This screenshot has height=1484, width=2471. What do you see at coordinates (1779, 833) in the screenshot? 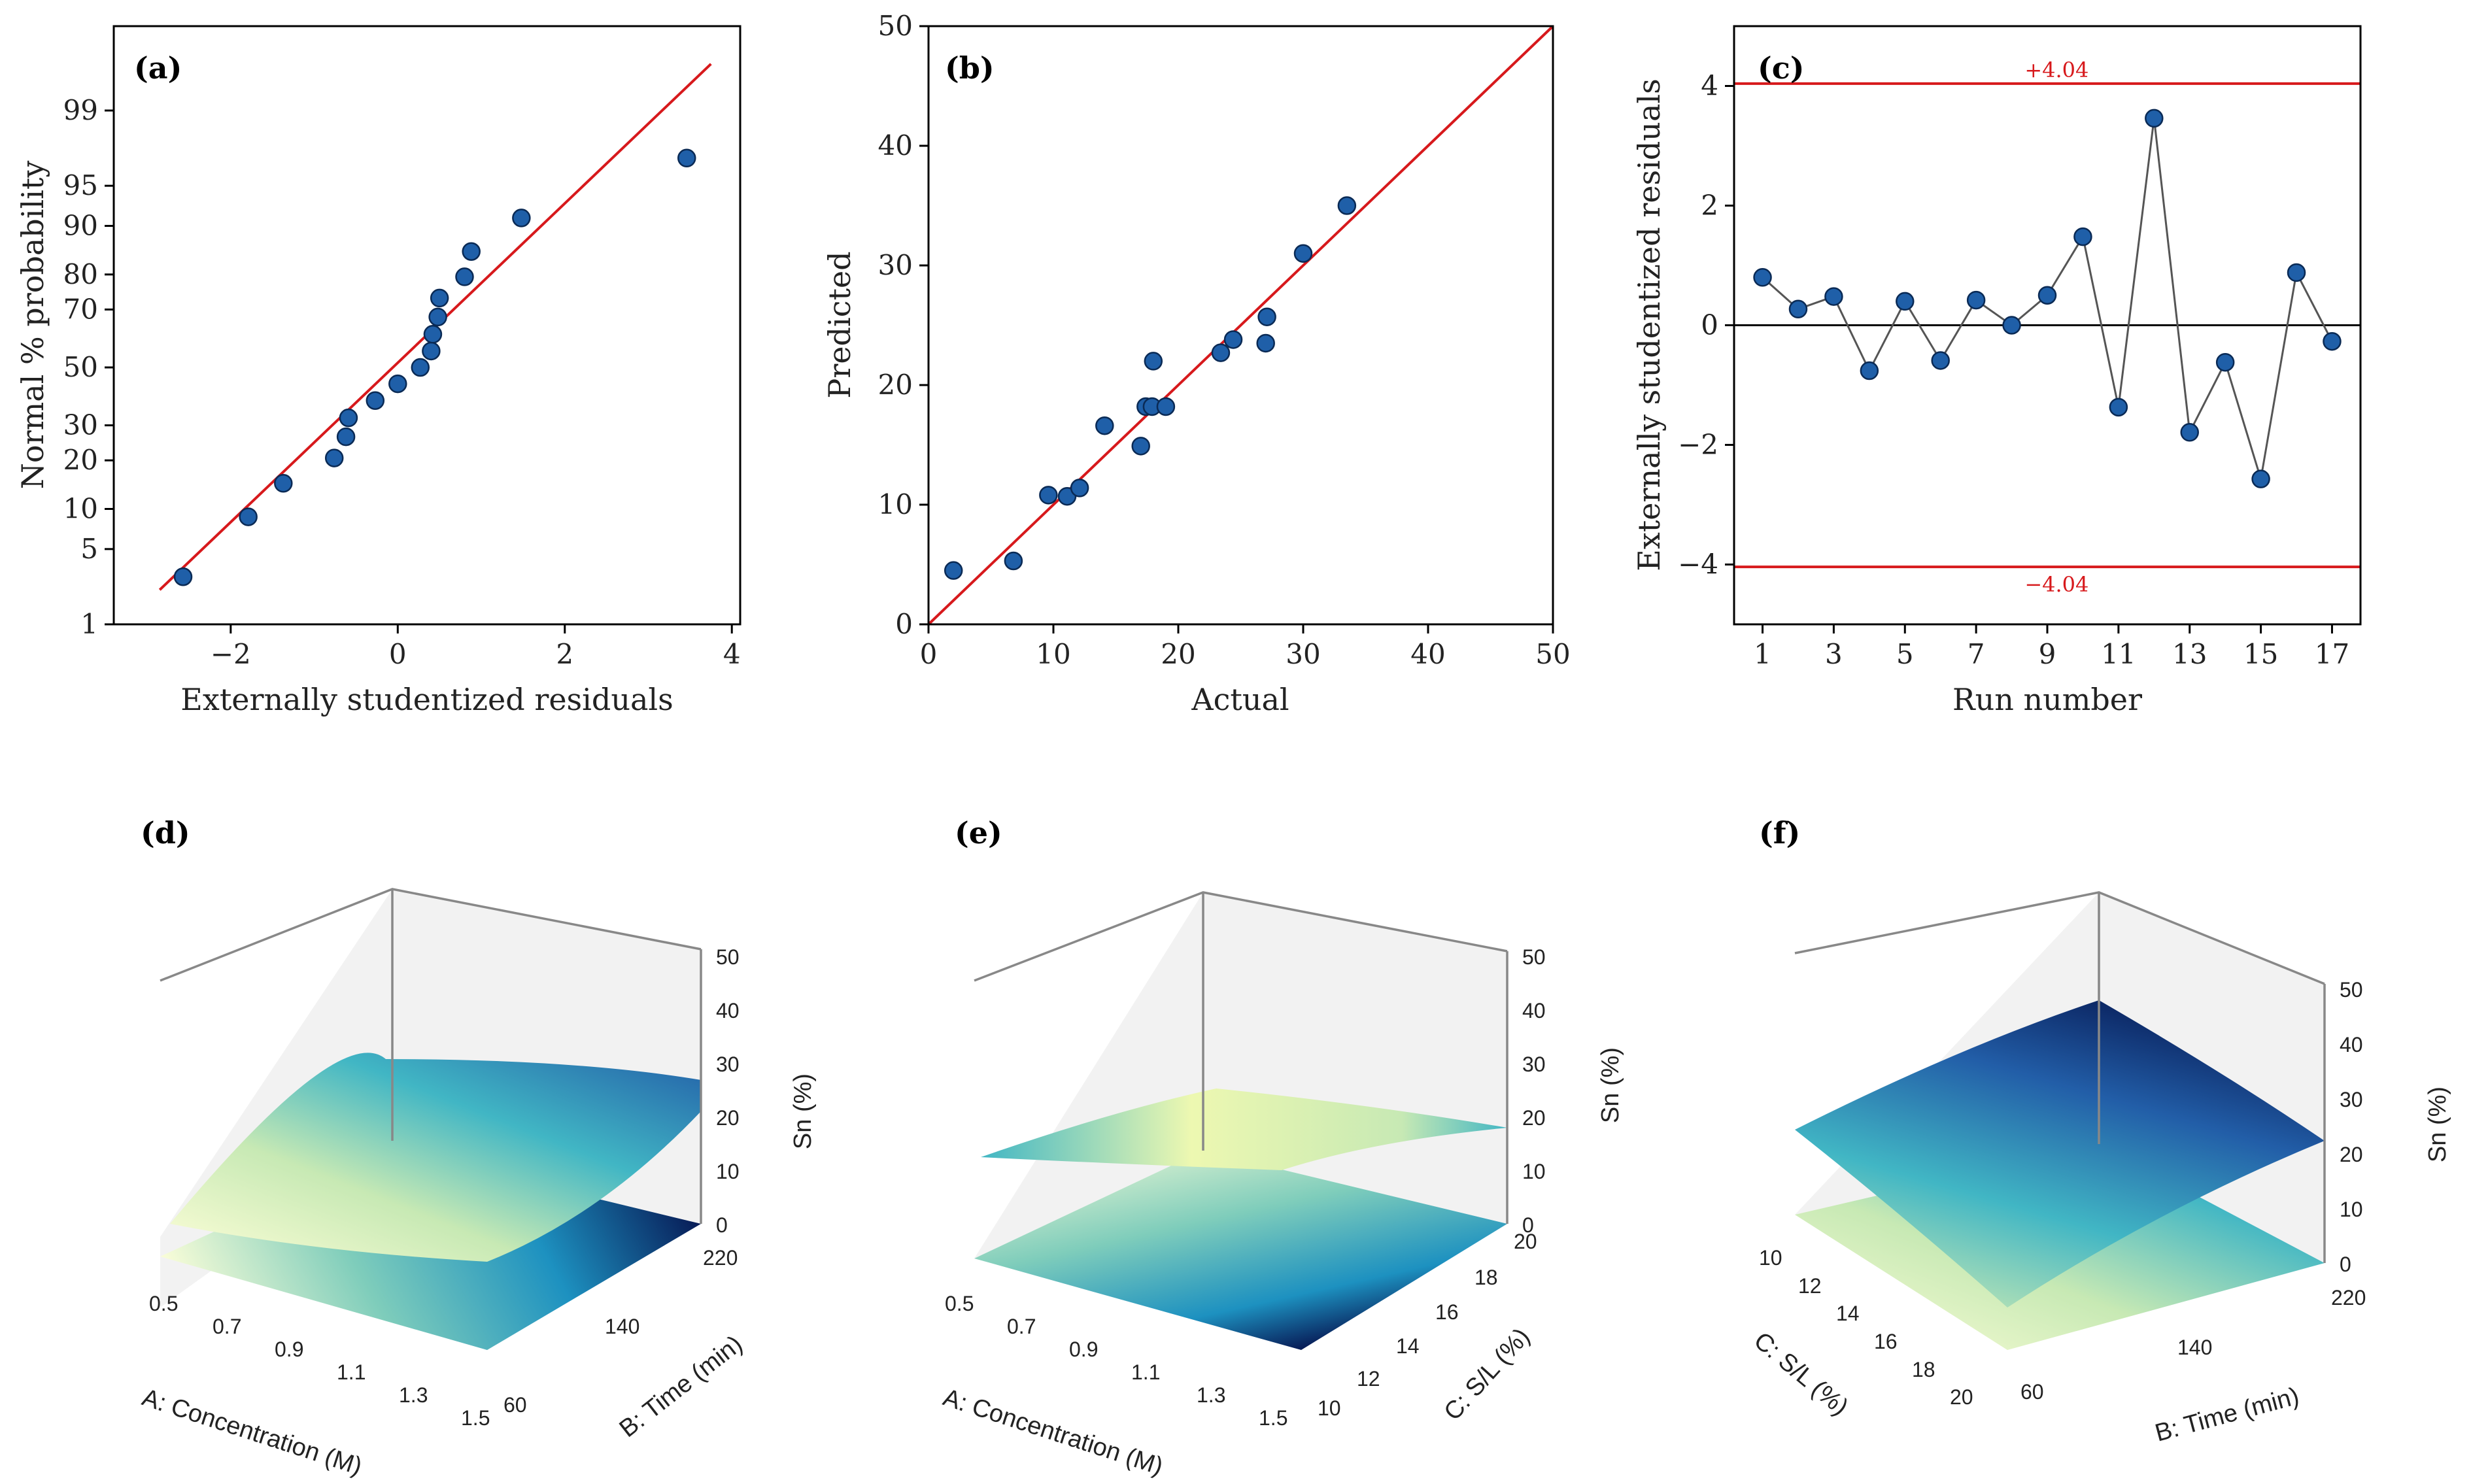
I see `f-panel-label: (f)` at bounding box center [1779, 833].